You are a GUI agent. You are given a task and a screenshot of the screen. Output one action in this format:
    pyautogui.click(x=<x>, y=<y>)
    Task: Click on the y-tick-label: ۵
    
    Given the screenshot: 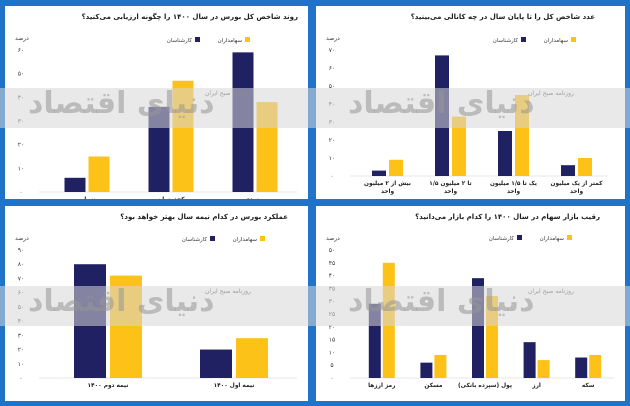 What is the action you would take?
    pyautogui.click(x=331, y=365)
    